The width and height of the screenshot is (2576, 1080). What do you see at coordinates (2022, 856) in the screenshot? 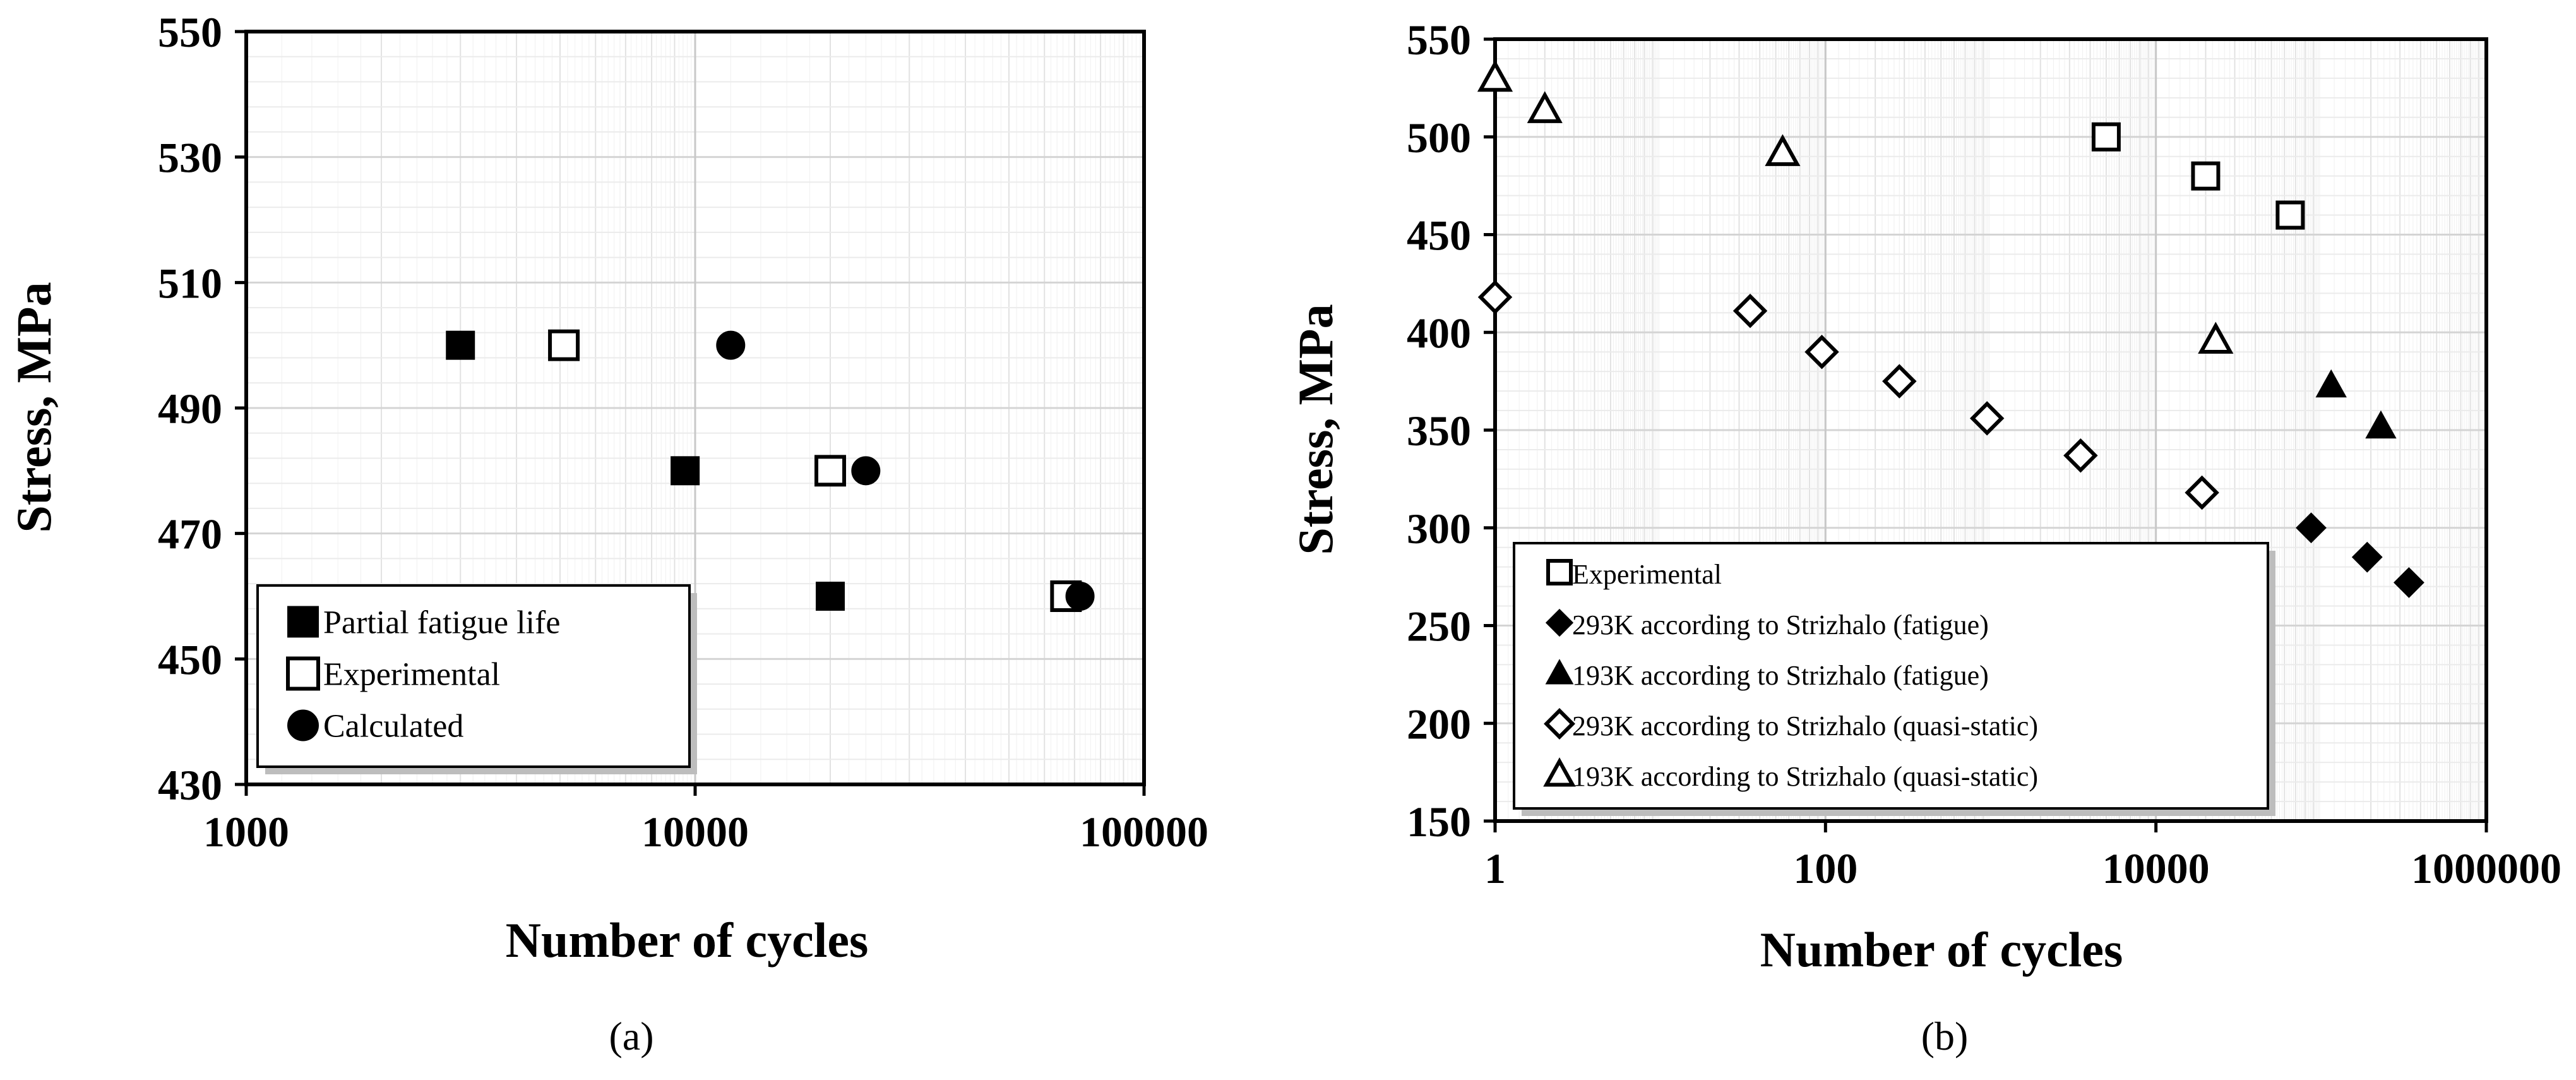
I see `chart-b-x-ticks: 1 100 10000 1000000` at bounding box center [2022, 856].